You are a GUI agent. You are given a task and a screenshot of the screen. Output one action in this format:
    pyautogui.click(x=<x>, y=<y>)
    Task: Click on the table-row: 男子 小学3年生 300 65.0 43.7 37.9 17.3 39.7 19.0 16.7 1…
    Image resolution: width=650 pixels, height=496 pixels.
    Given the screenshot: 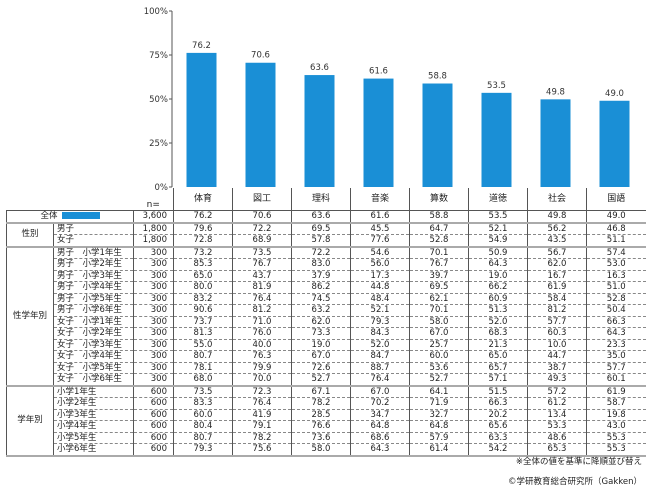 What is the action you would take?
    pyautogui.click(x=326, y=276)
    